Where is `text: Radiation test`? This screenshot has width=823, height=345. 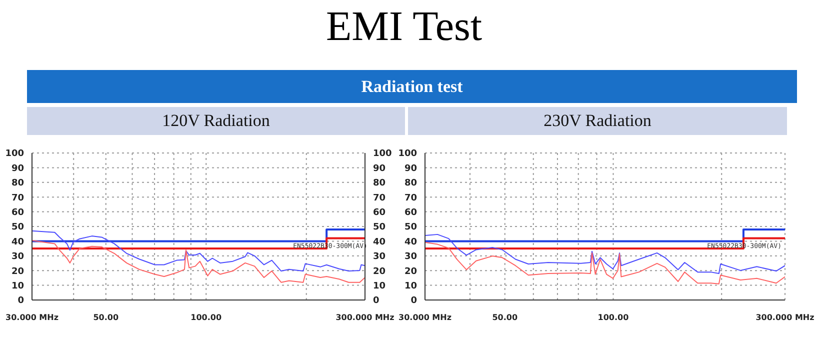
text: Radiation test is located at coordinates (412, 86).